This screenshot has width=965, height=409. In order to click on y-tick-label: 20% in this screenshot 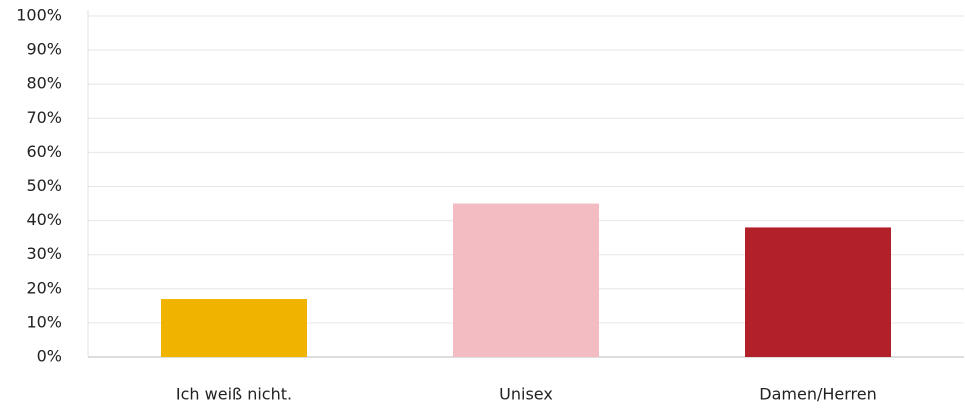, I will do `click(44, 287)`.